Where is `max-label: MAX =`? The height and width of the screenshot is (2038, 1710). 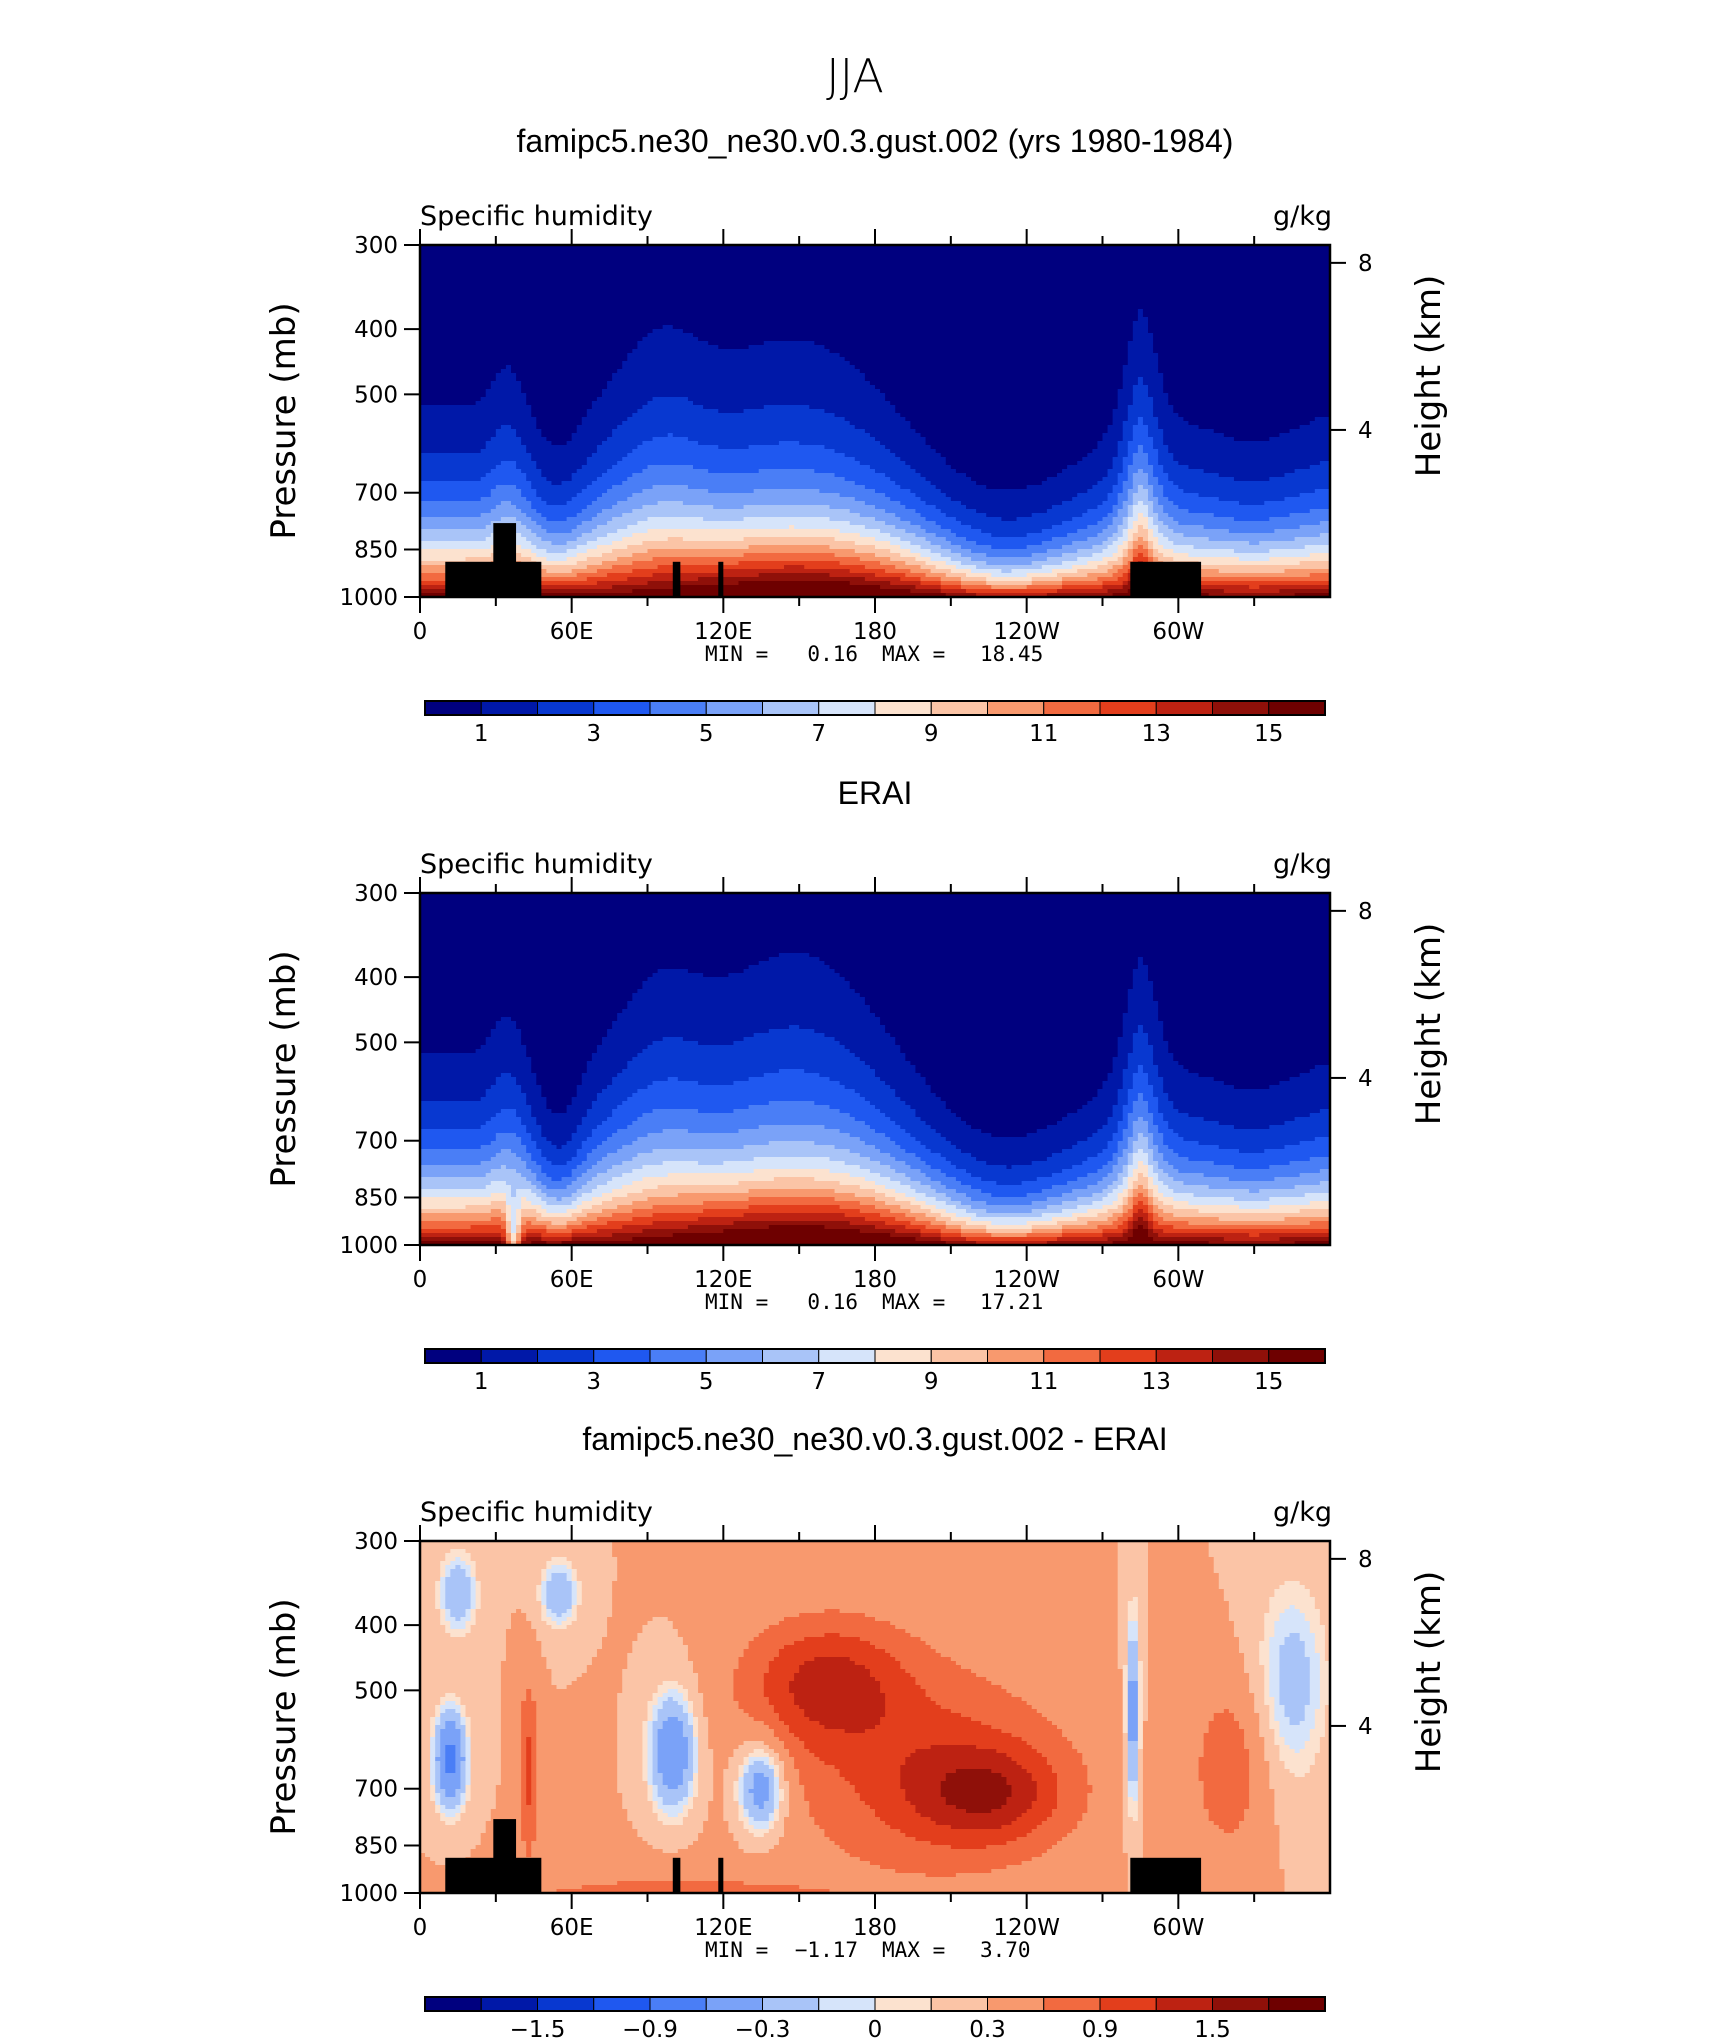
max-label: MAX = is located at coordinates (913, 1950).